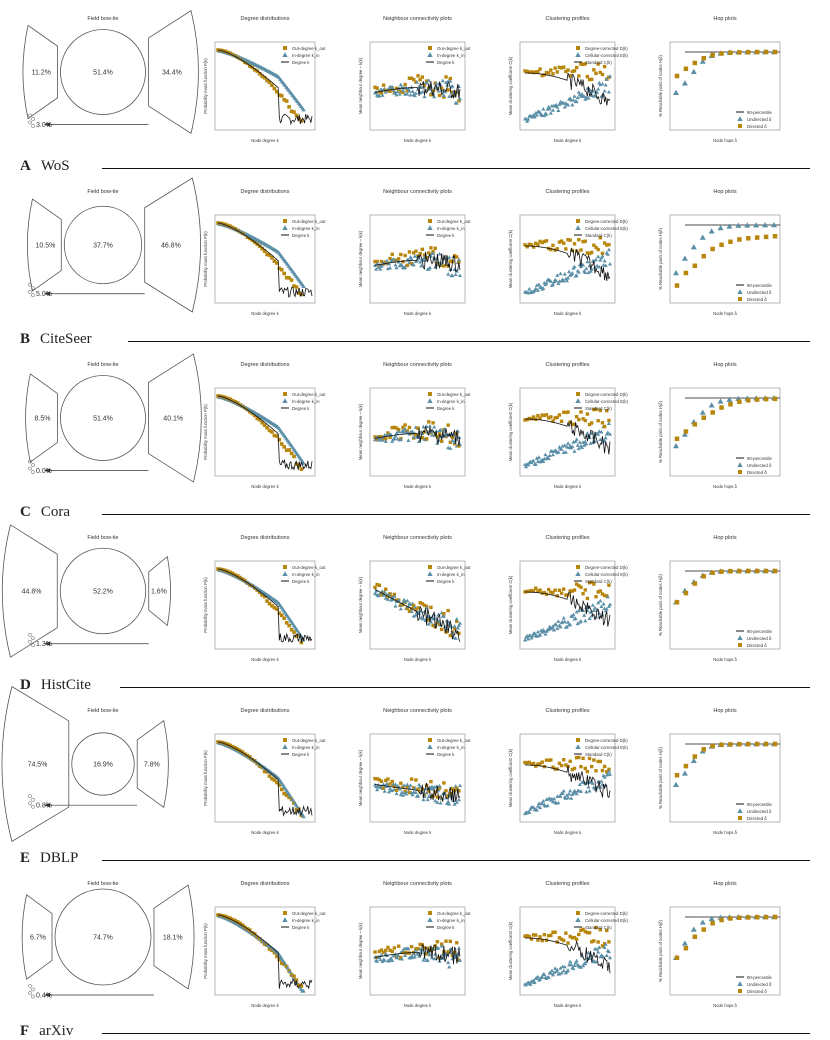  I want to click on degree-line, so click(265, 87).